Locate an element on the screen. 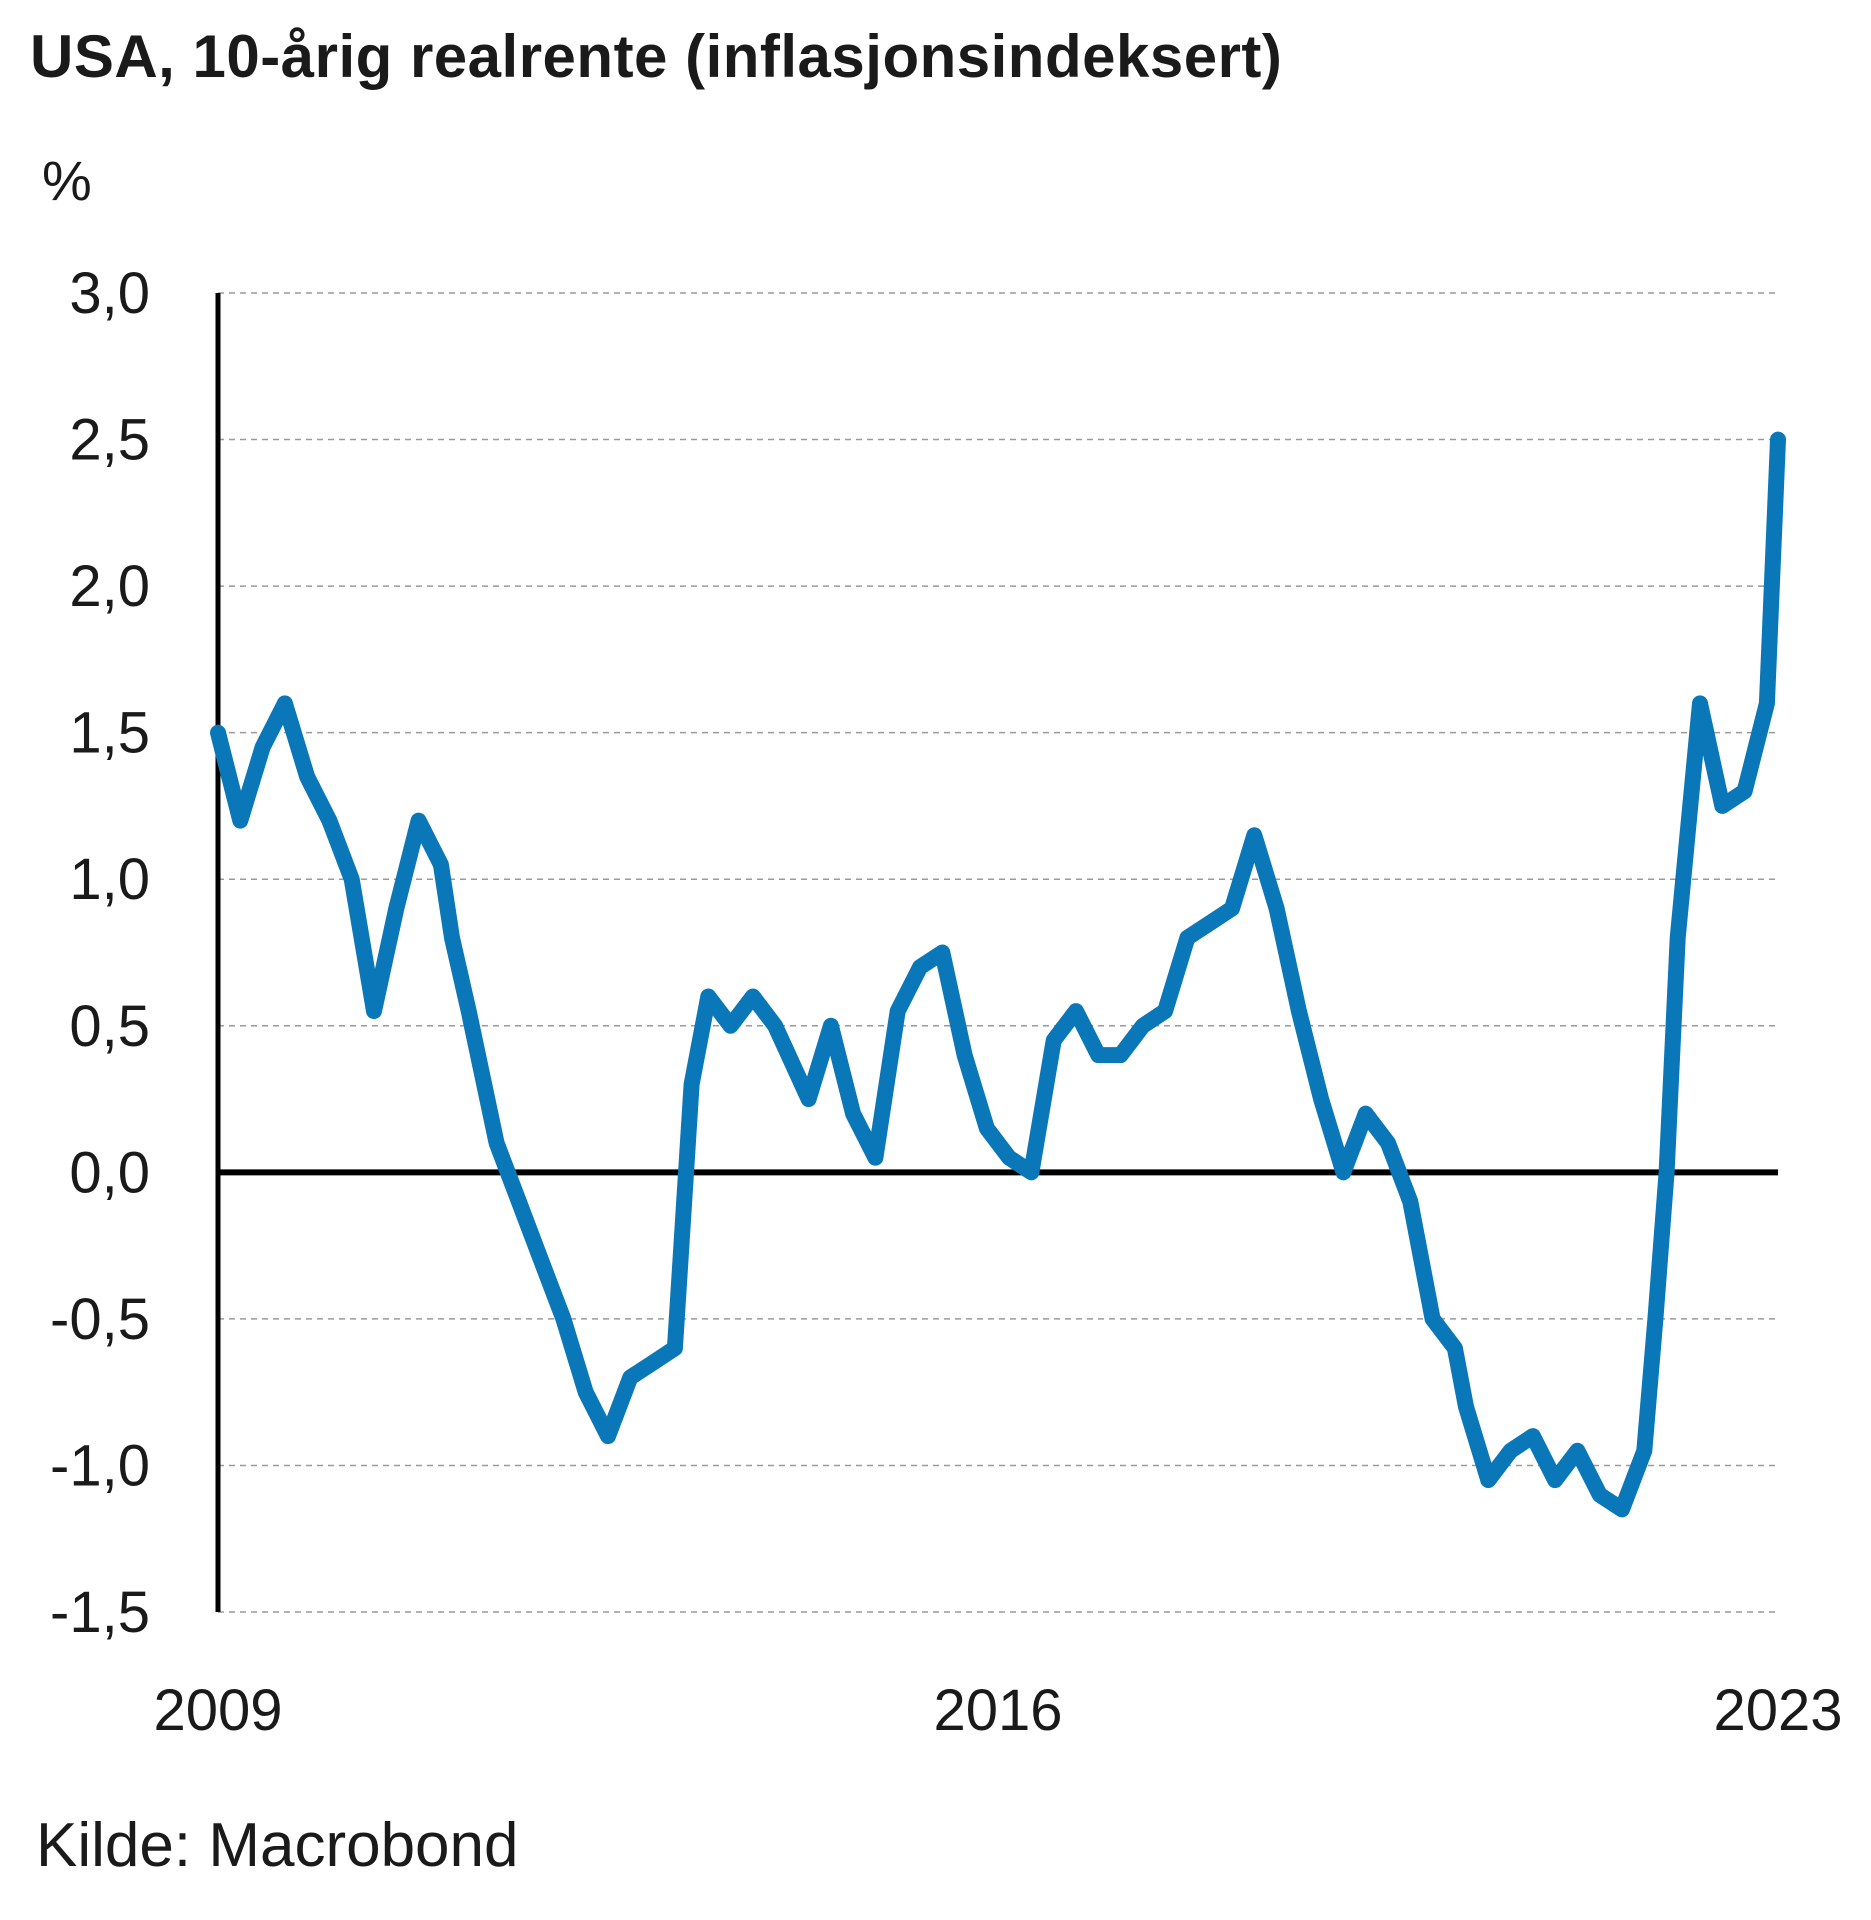 The width and height of the screenshot is (1871, 1920). y-tick-label: 2,0 is located at coordinates (109, 586).